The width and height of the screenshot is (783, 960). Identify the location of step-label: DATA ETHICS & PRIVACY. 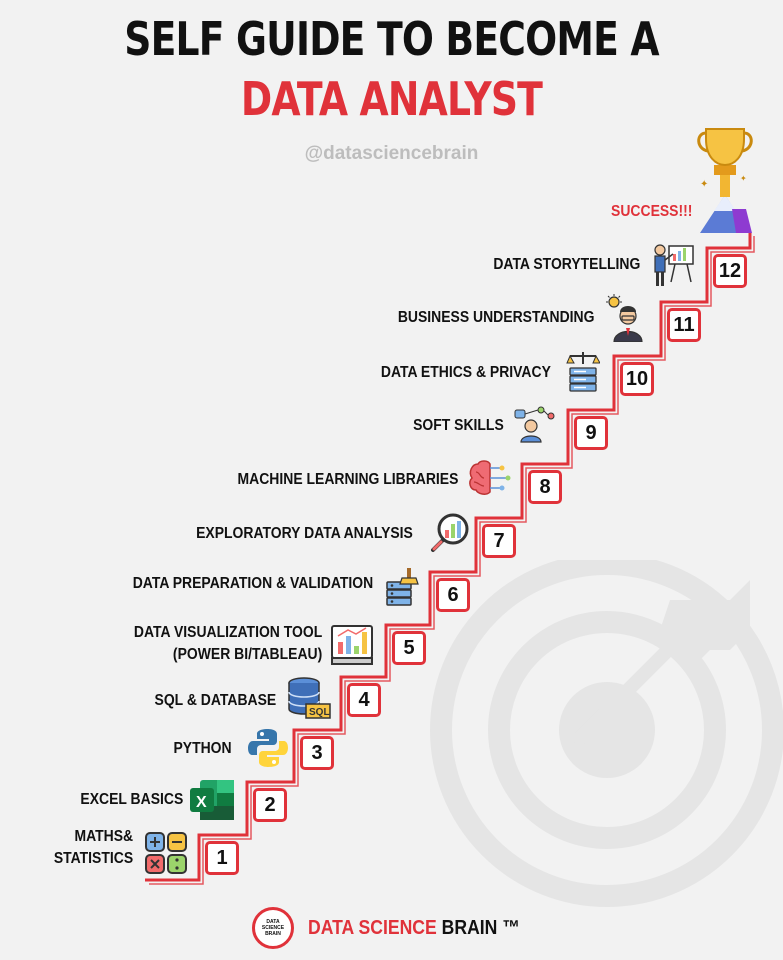
(465, 372).